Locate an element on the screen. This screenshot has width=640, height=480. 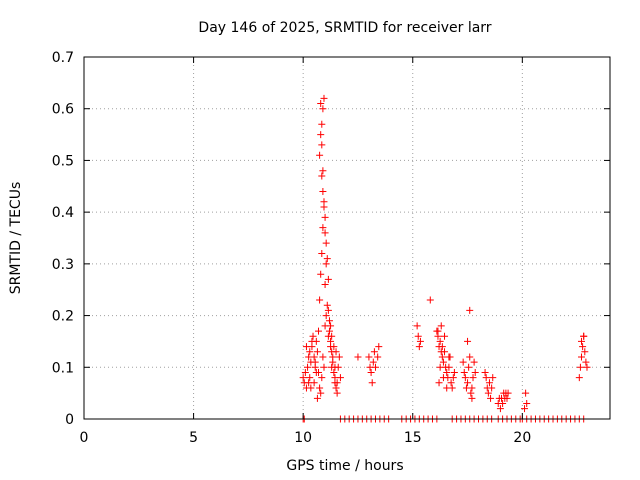
y-tick-label: 0 is located at coordinates (69, 420).